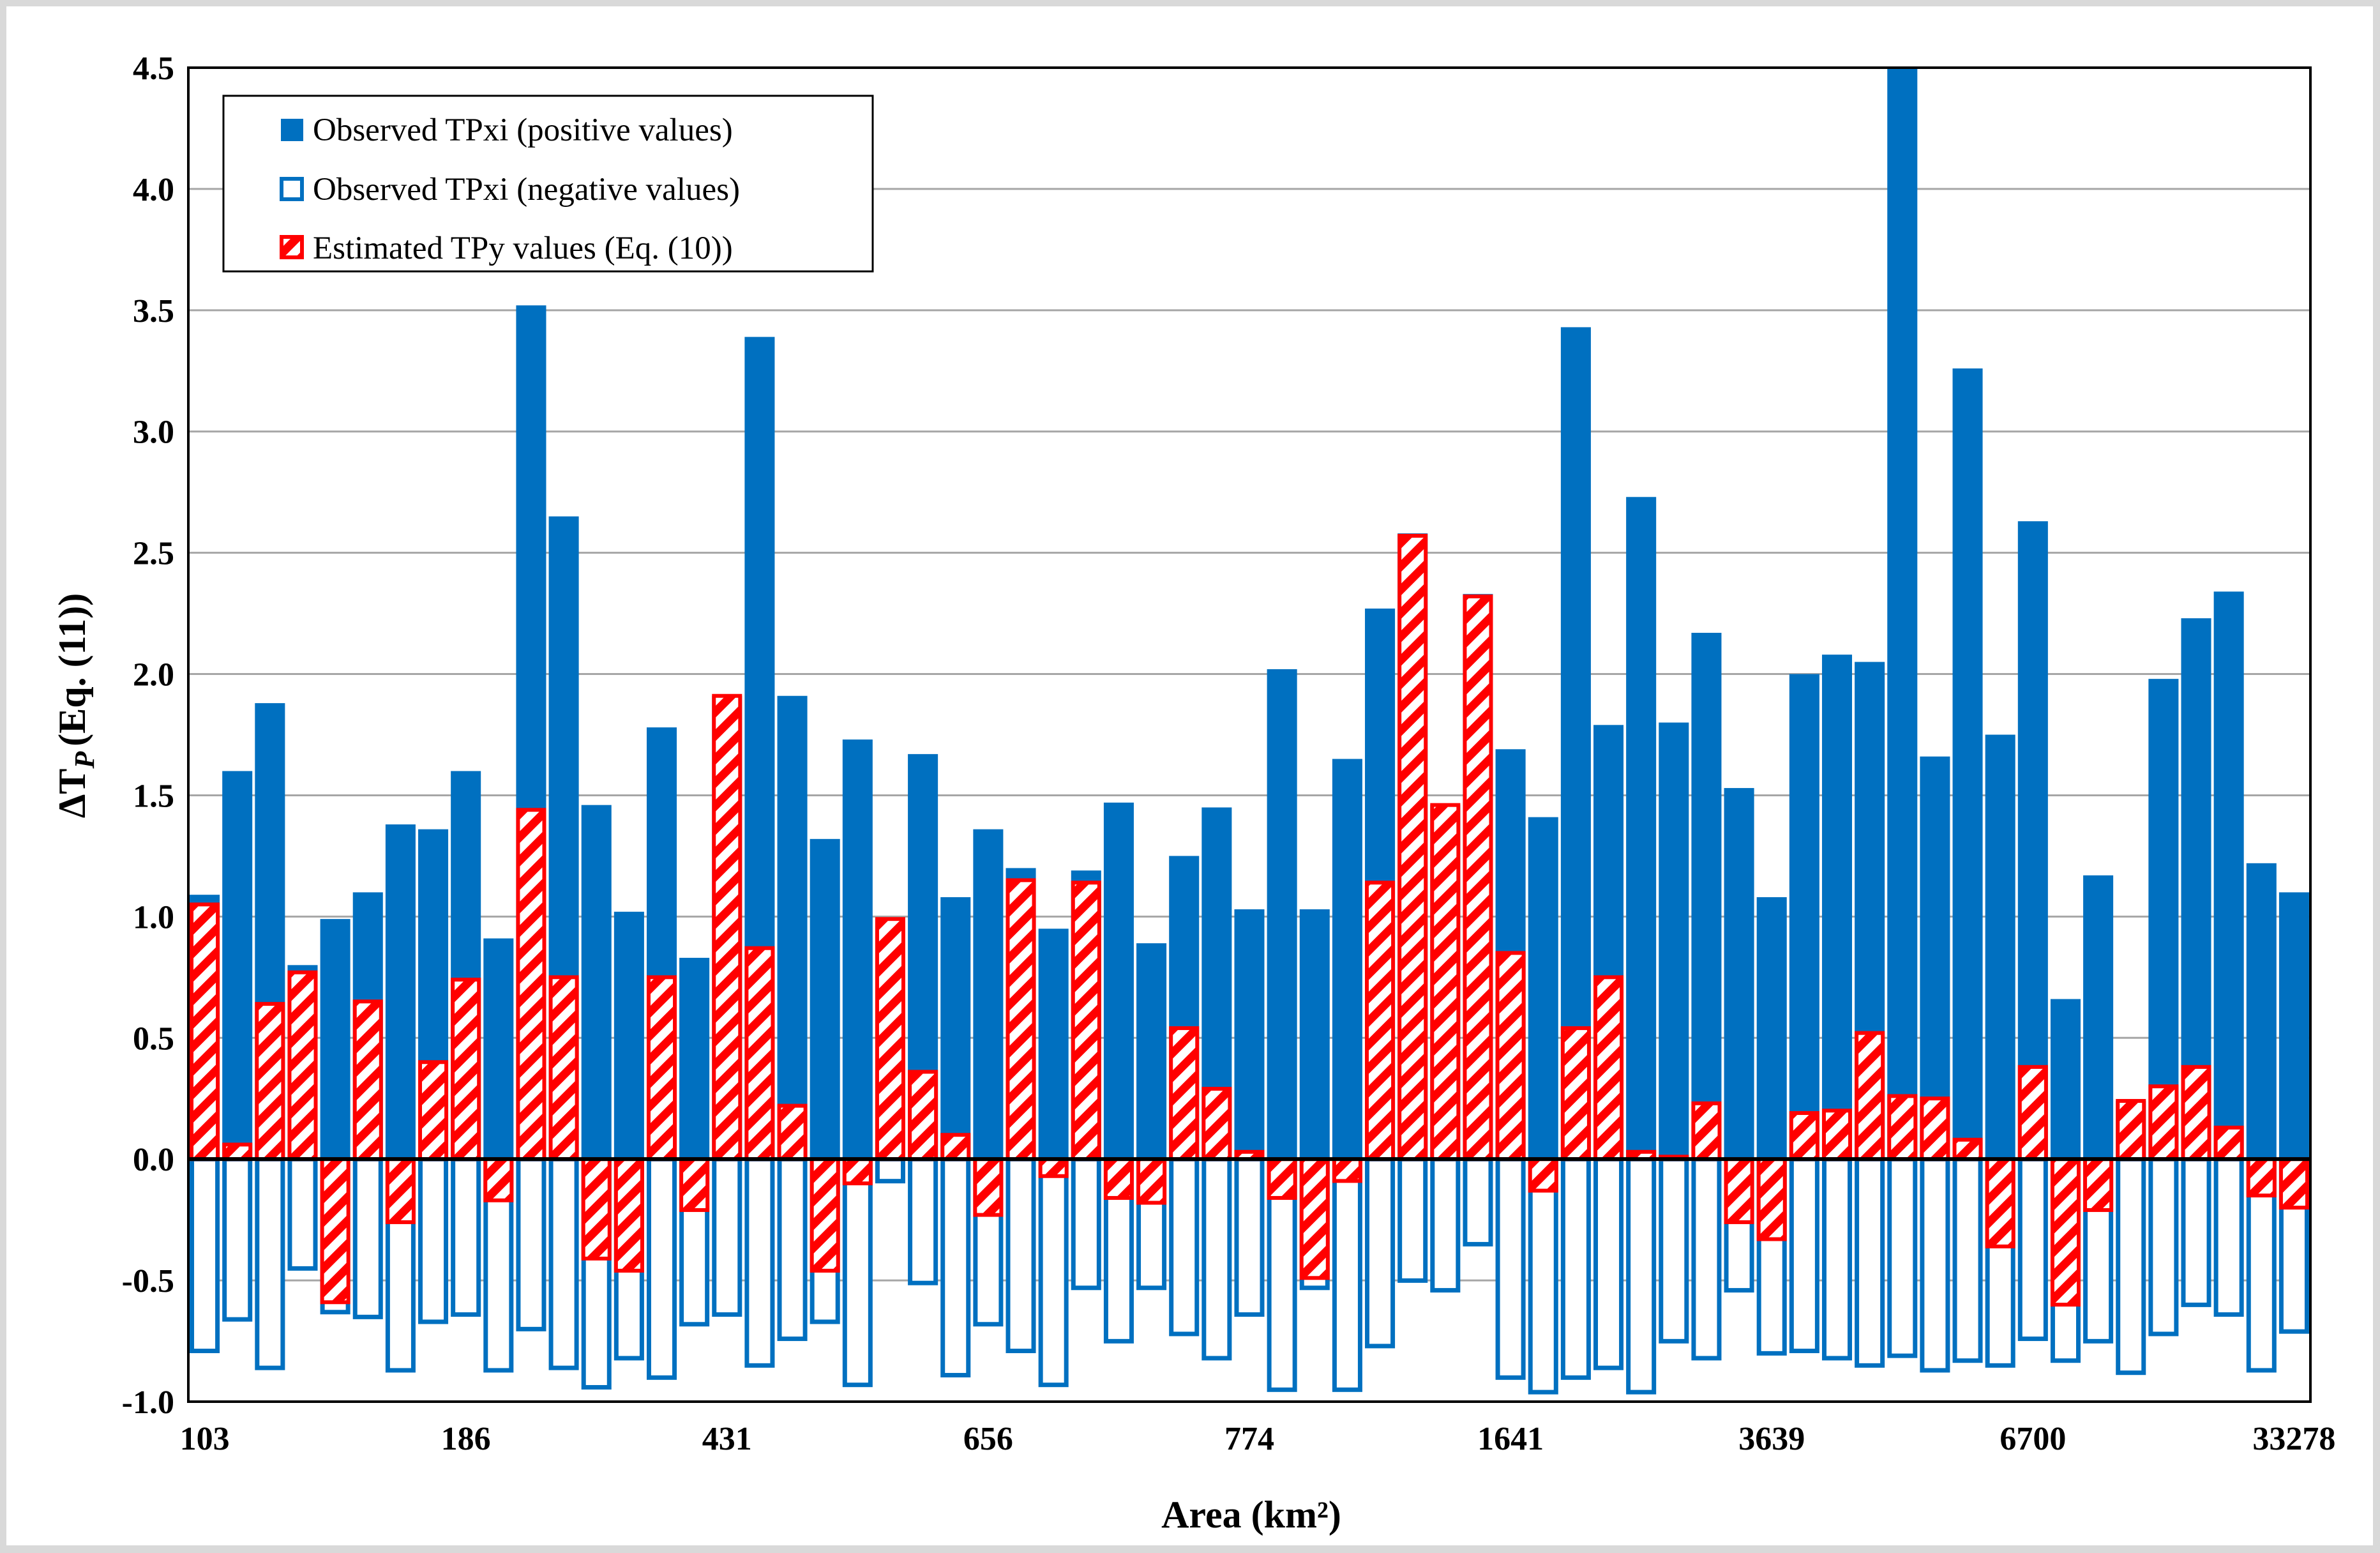  I want to click on legend-swatch-negative, so click(292, 189).